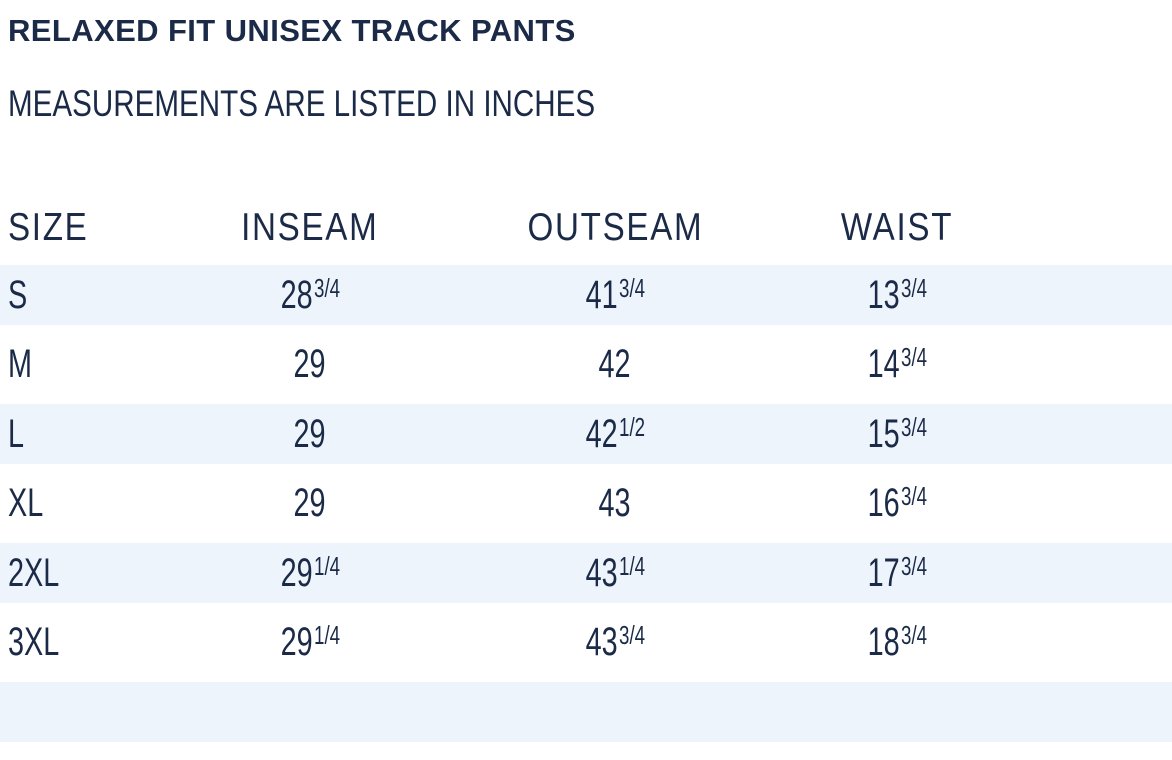 This screenshot has width=1172, height=760. Describe the element at coordinates (897, 572) in the screenshot. I see `waist-cell: 173/4` at that location.